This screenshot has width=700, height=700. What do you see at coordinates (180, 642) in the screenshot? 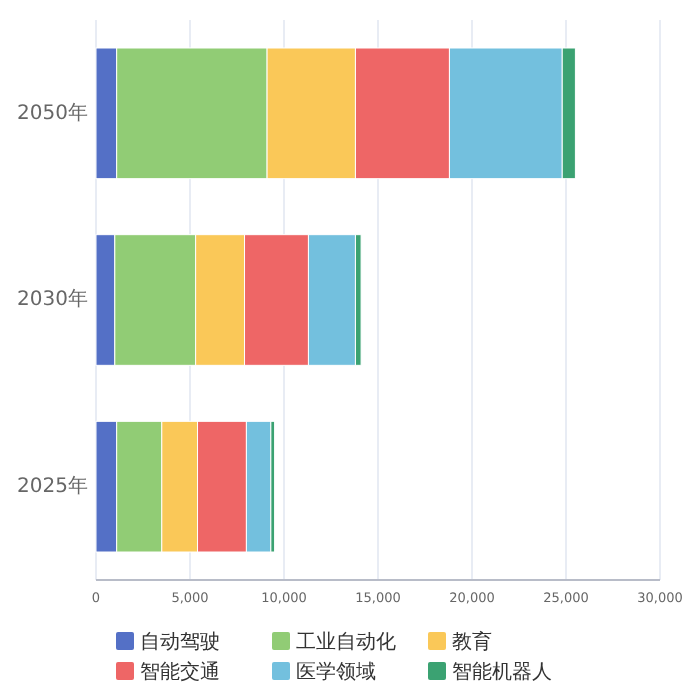
I see `legend-label: 自动驾驶` at bounding box center [180, 642].